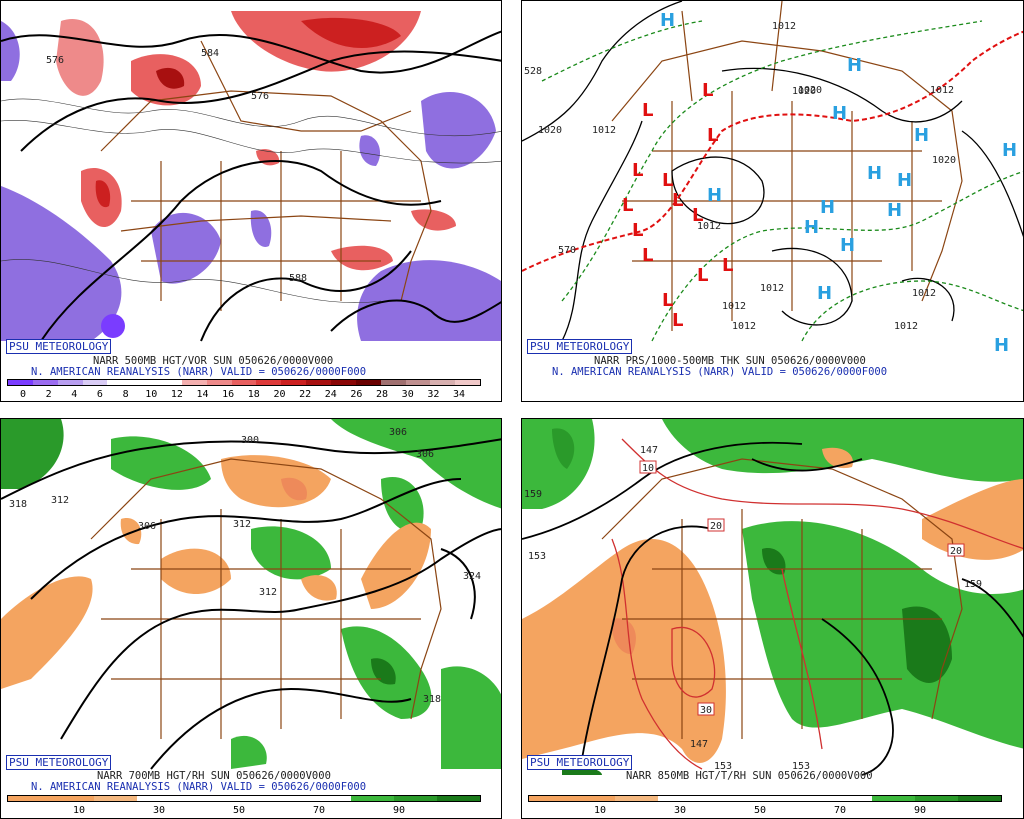 Image resolution: width=1024 pixels, height=819 pixels. I want to click on colorbar-tick-label: 8, so click(125, 394).